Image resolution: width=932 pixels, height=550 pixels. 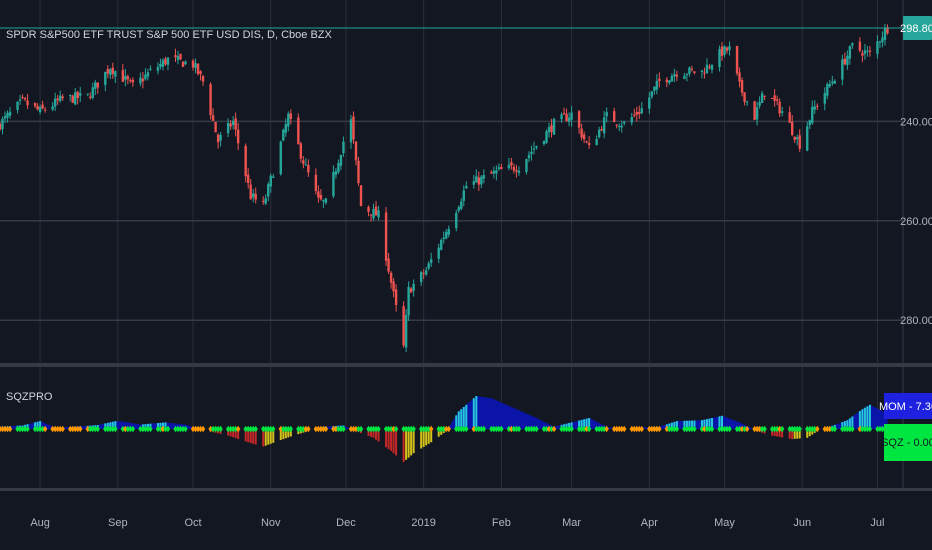 I want to click on time-axis-label: Mar, so click(x=571, y=523).